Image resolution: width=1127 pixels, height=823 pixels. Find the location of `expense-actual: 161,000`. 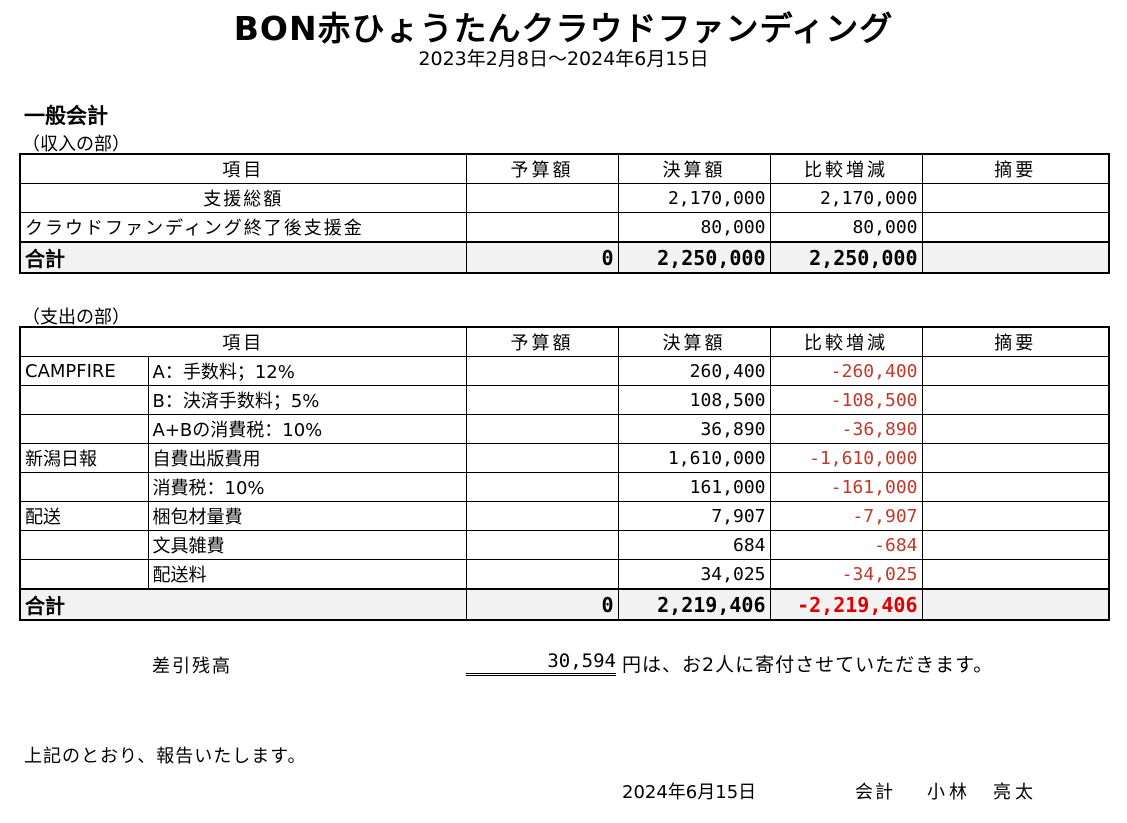

expense-actual: 161,000 is located at coordinates (694, 487).